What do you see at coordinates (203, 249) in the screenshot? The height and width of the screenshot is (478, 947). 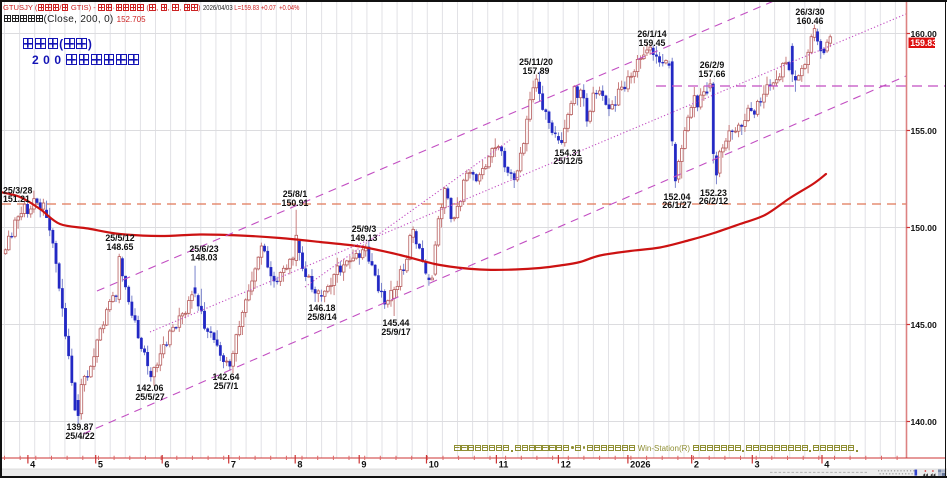 I see `svg-text: 25/6/23` at bounding box center [203, 249].